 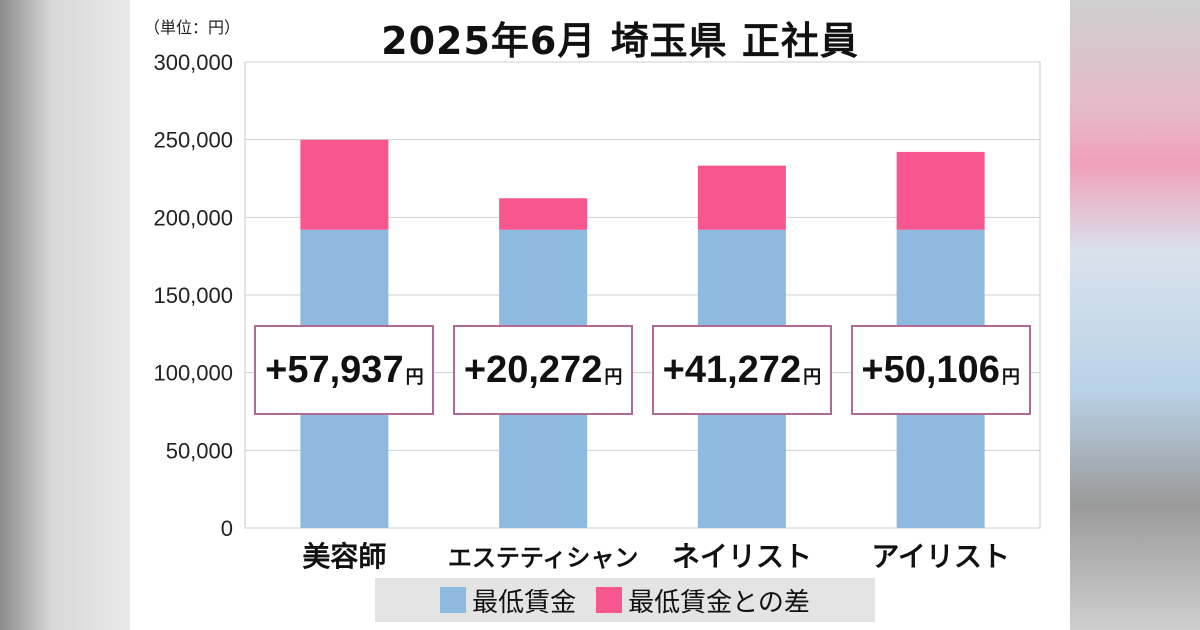 What do you see at coordinates (227, 528) in the screenshot?
I see `y-tick-label: 0` at bounding box center [227, 528].